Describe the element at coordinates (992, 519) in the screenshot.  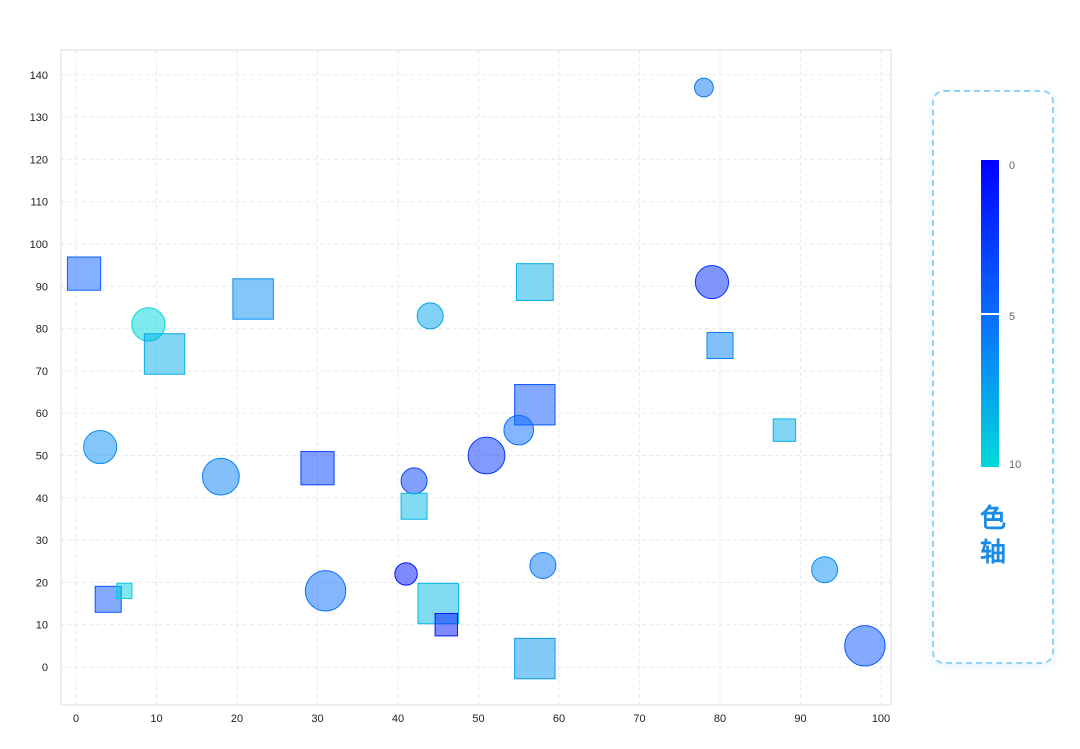
I see `legend-title-line1: 色` at that location.